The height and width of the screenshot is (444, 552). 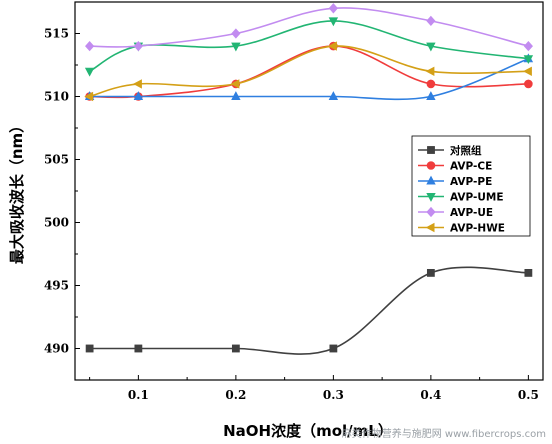 I want to click on x-axis-title: NaOH浓度（mol/mL）, so click(x=308, y=431).